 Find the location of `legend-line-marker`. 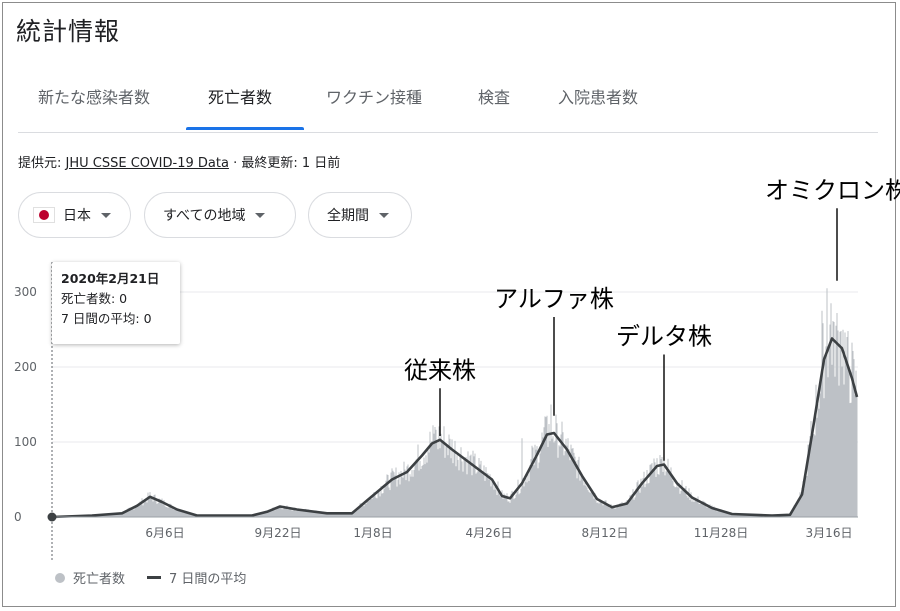

legend-line-marker is located at coordinates (154, 577).